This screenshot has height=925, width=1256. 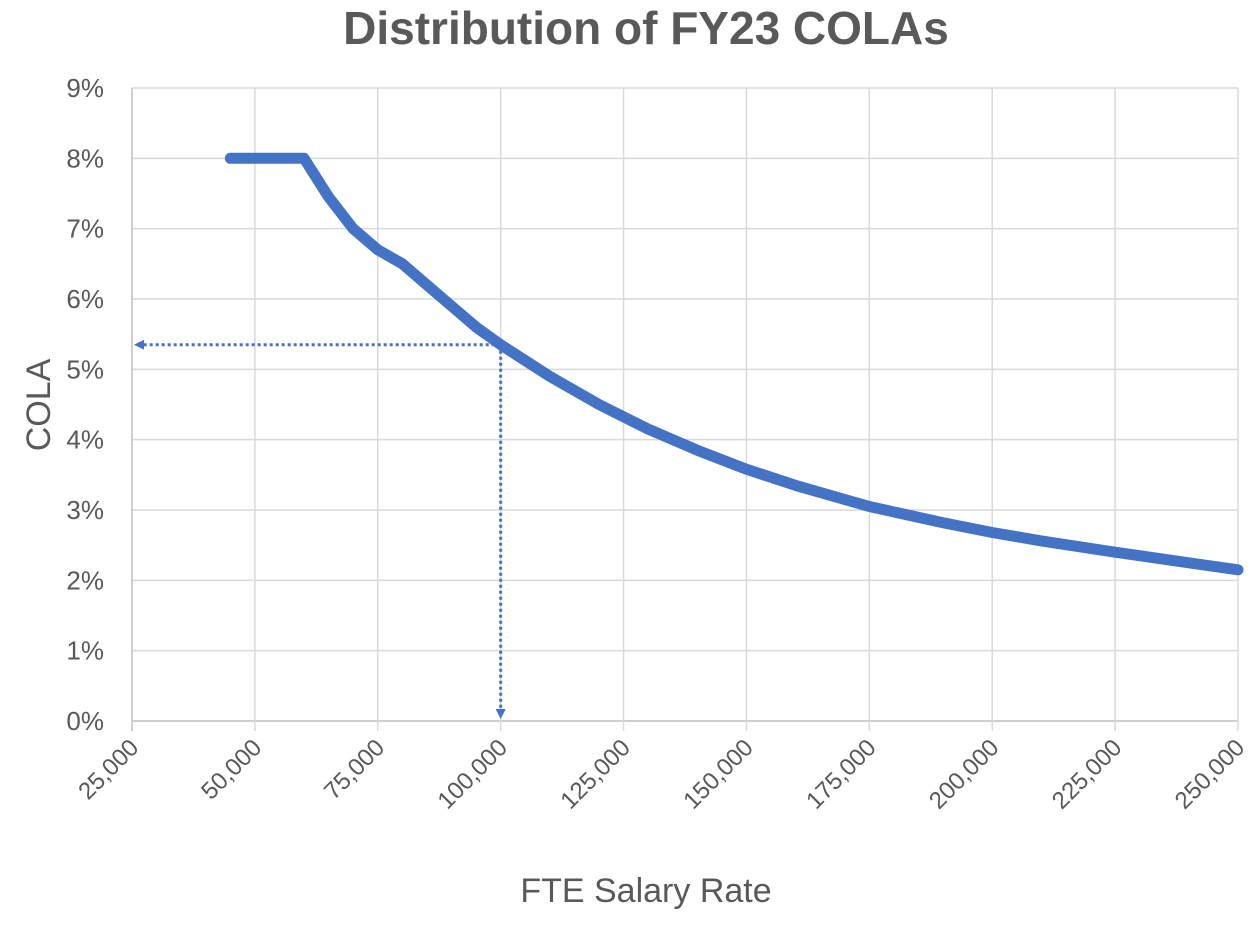 What do you see at coordinates (718, 774) in the screenshot?
I see `x-tick-label: 150,000` at bounding box center [718, 774].